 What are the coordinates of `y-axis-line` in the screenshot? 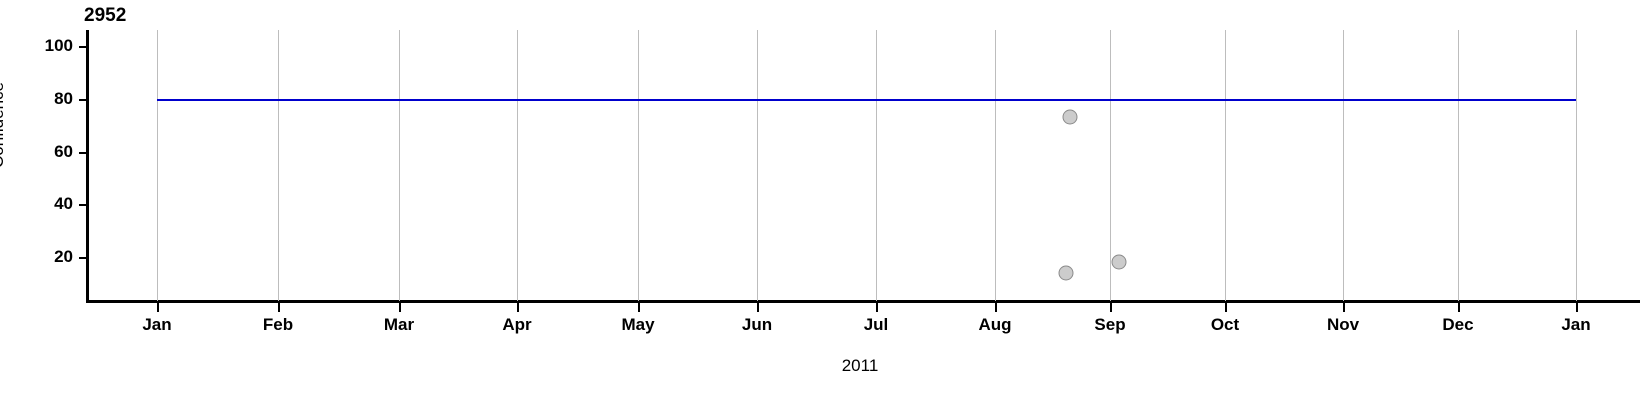 It's located at (87, 166).